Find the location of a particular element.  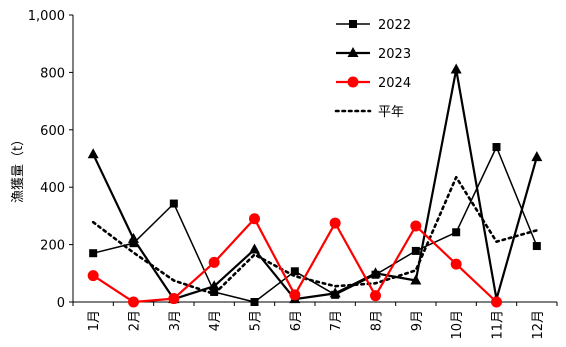

y-tick-label: 800 is located at coordinates (52, 73).